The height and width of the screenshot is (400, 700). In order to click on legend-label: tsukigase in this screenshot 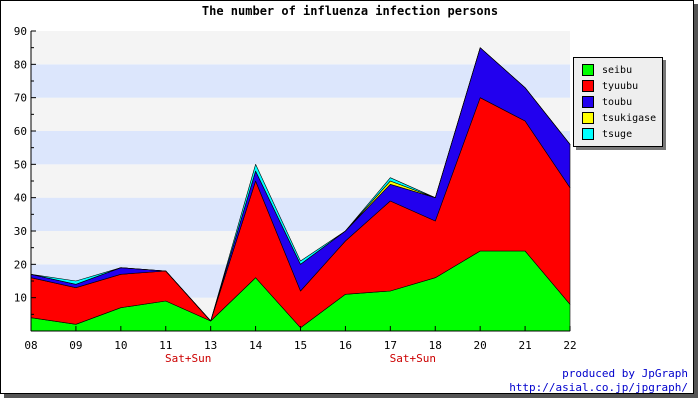, I will do `click(629, 118)`.